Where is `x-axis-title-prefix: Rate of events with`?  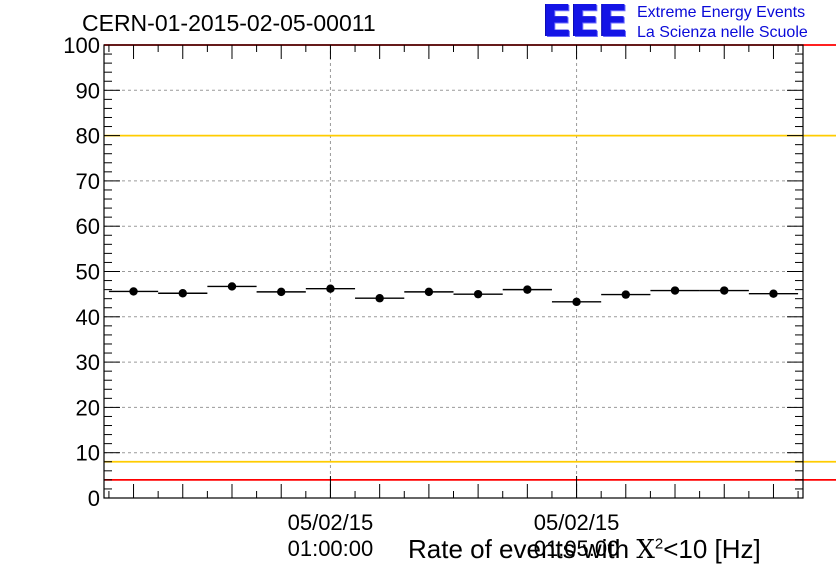
x-axis-title-prefix: Rate of events with is located at coordinates (522, 549).